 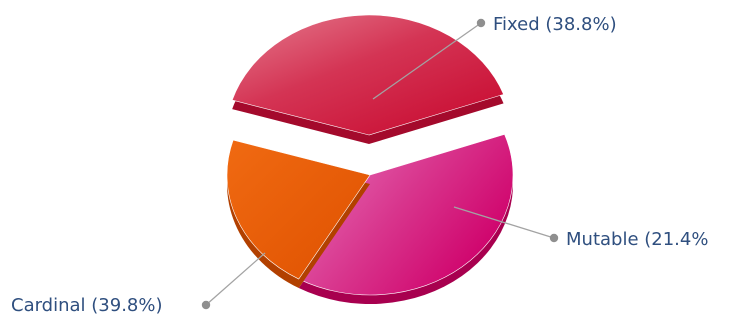 What do you see at coordinates (481, 23) in the screenshot?
I see `fixed-leader-dot` at bounding box center [481, 23].